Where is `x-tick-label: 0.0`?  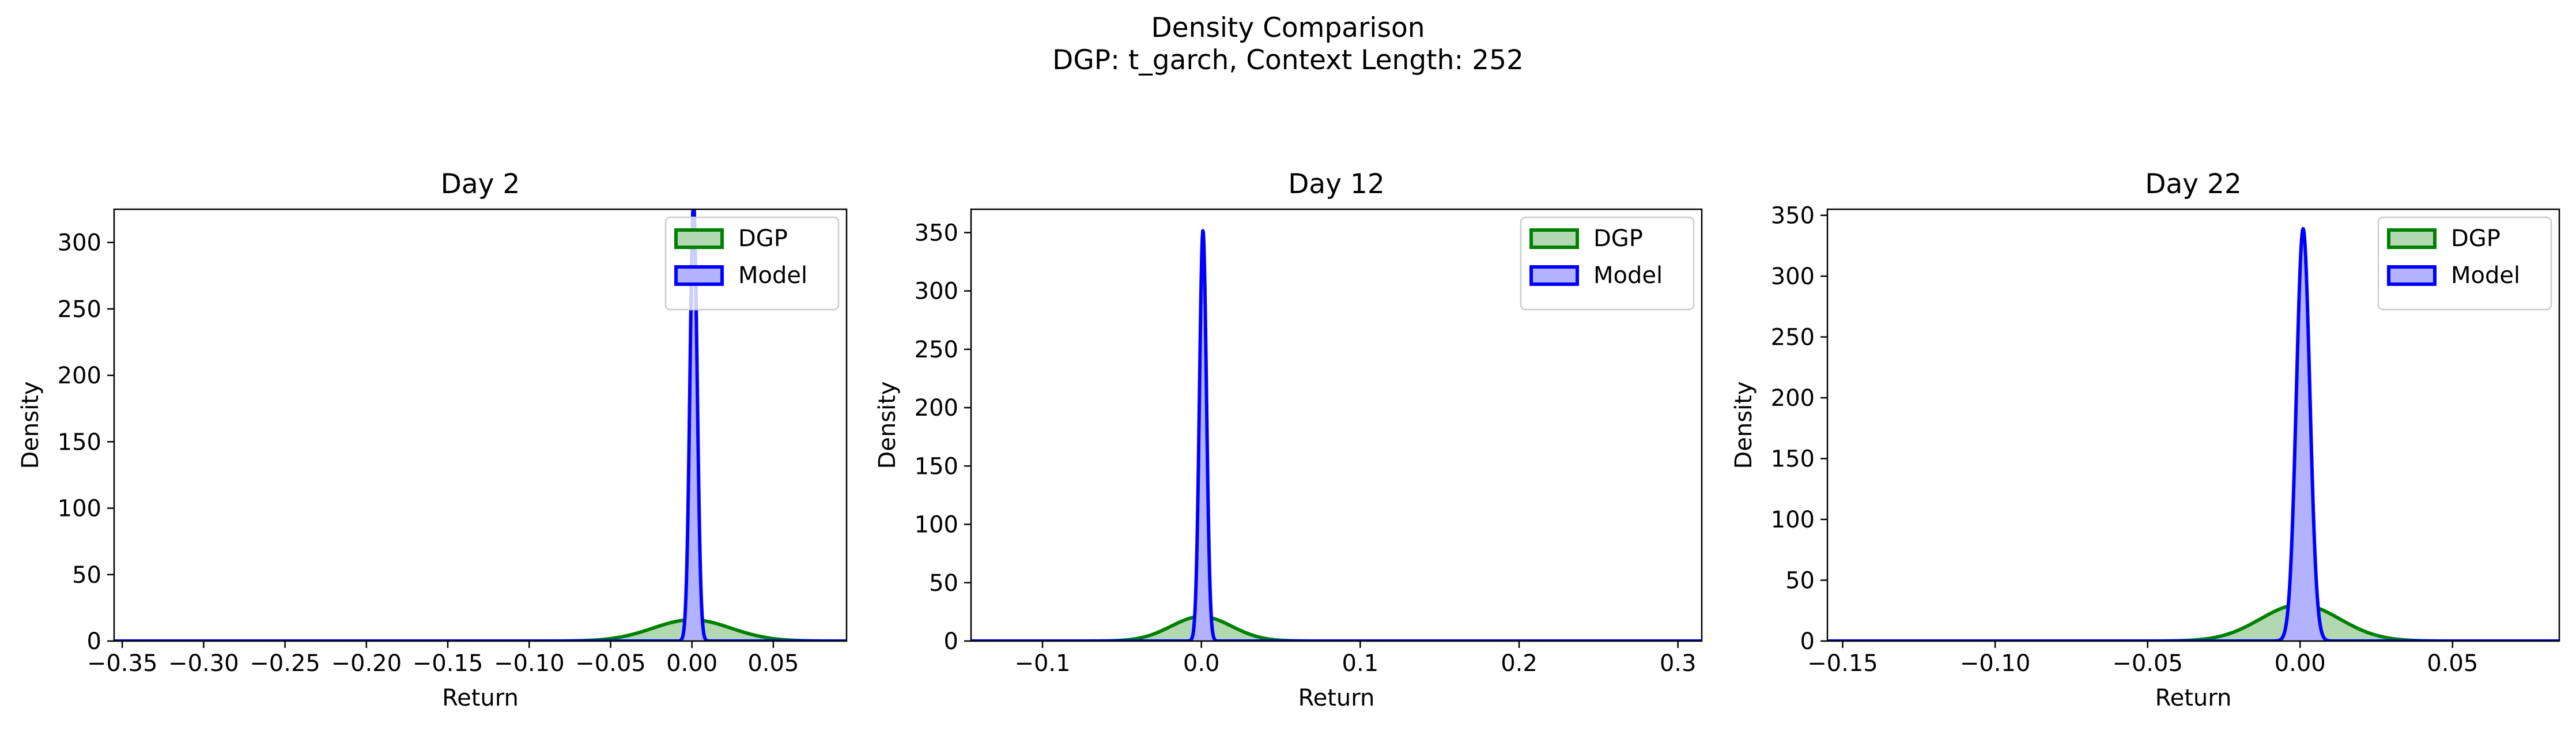 x-tick-label: 0.0 is located at coordinates (1201, 663).